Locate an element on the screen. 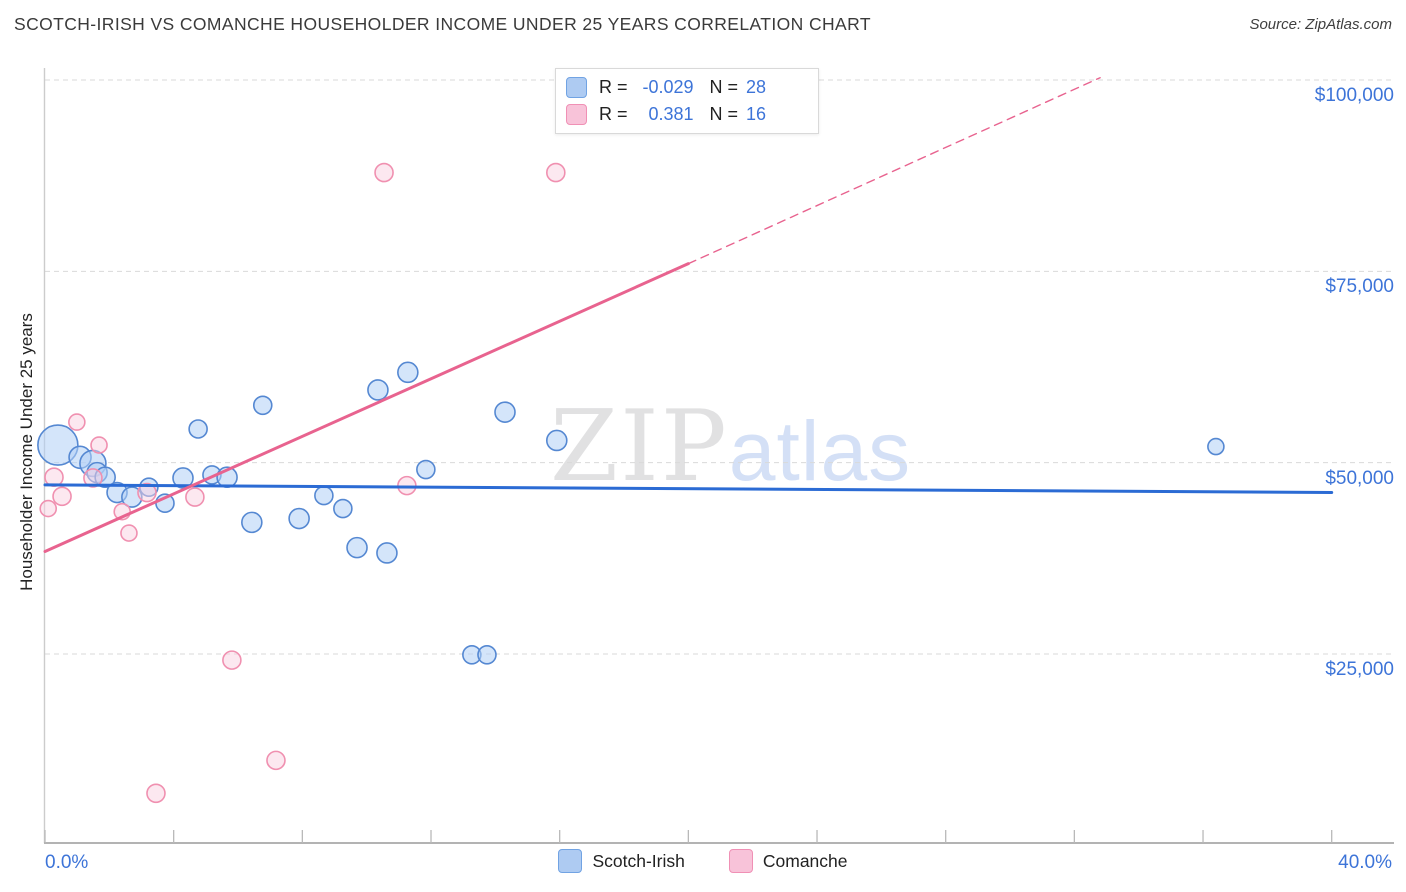  correlation-legend: R = -0.029 N = 28 R = 0.381 N = 16 is located at coordinates (687, 101).